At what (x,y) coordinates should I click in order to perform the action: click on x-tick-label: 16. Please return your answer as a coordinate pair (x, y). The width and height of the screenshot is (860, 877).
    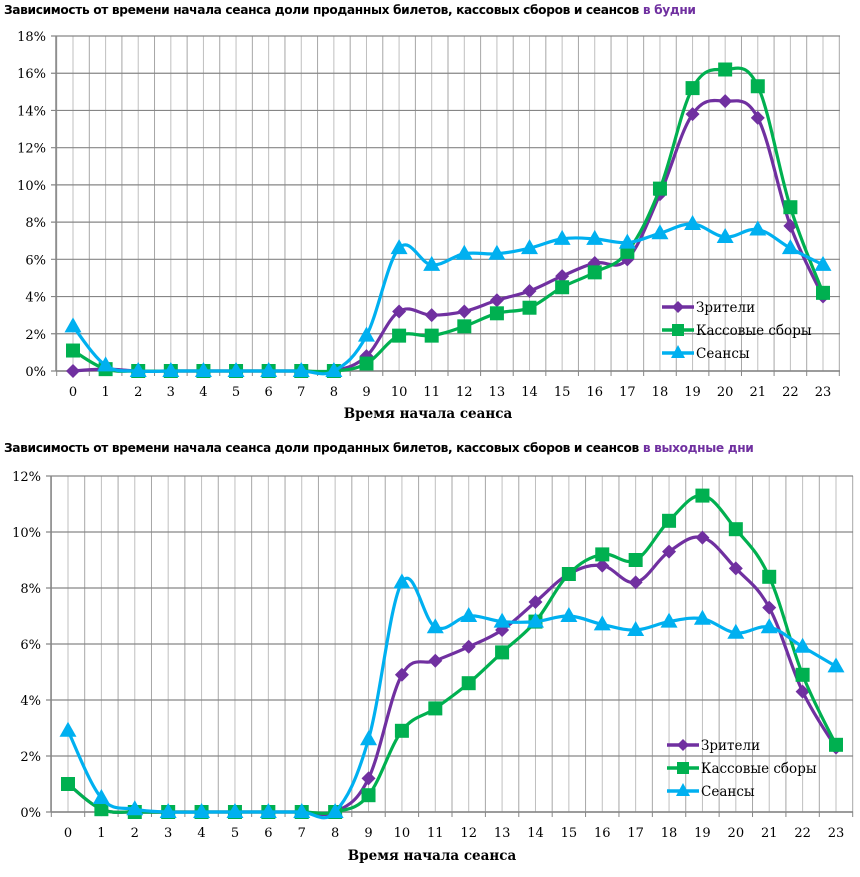
    Looking at the image, I should click on (602, 833).